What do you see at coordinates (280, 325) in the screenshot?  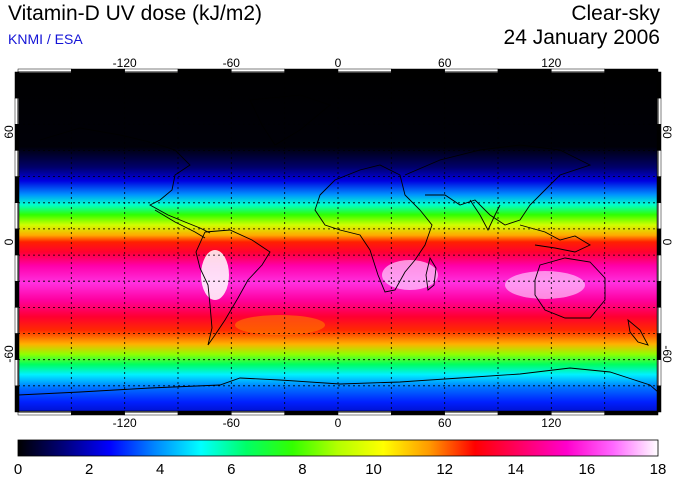 I see `south-atlantic-cloud-band` at bounding box center [280, 325].